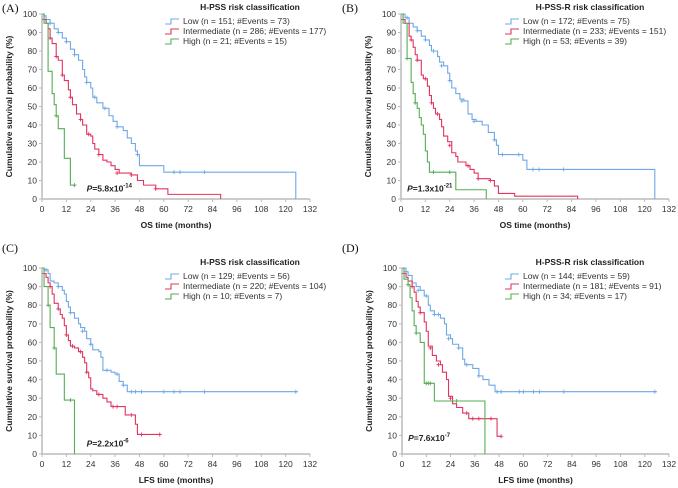  Describe the element at coordinates (250, 262) in the screenshot. I see `legend-title: H-PSS risk classification` at that location.